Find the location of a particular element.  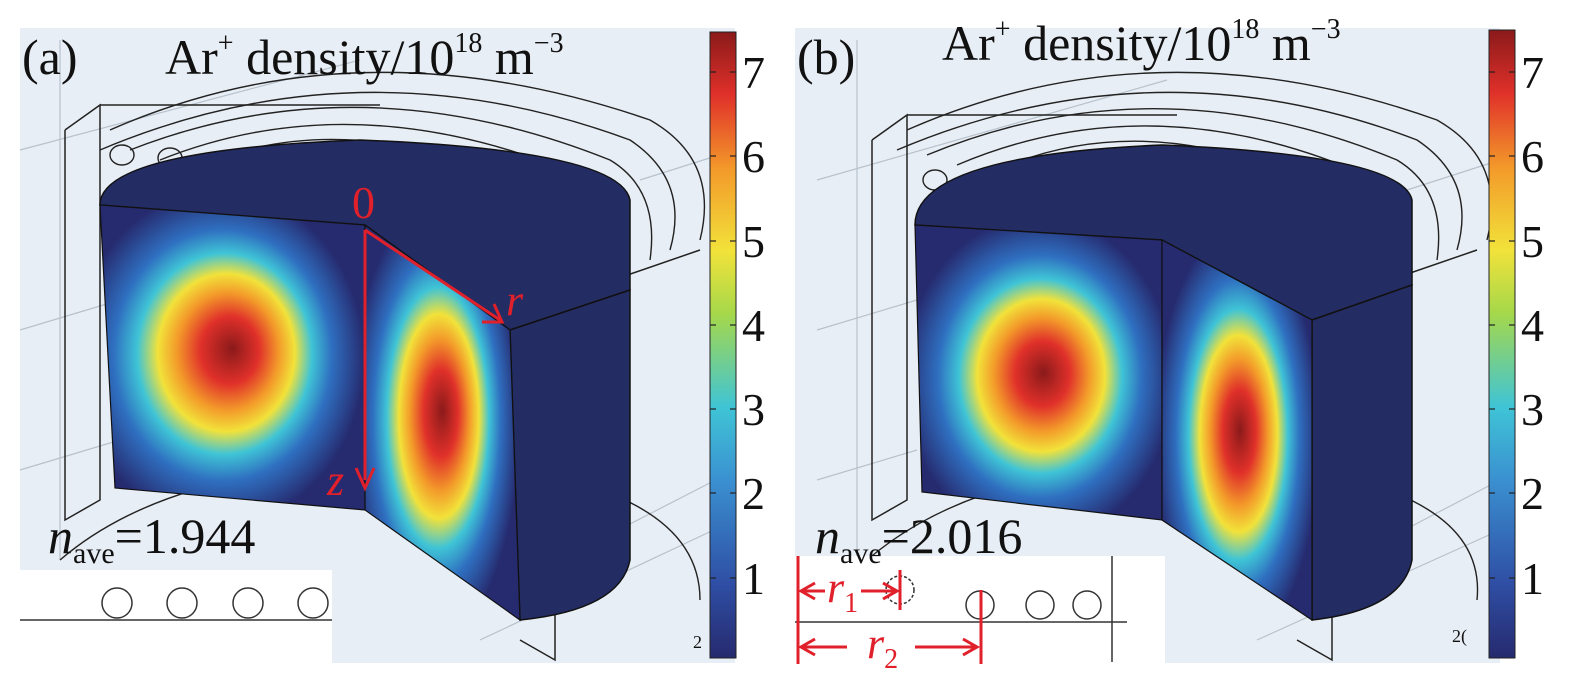

corner-mark: 2 is located at coordinates (697, 642).